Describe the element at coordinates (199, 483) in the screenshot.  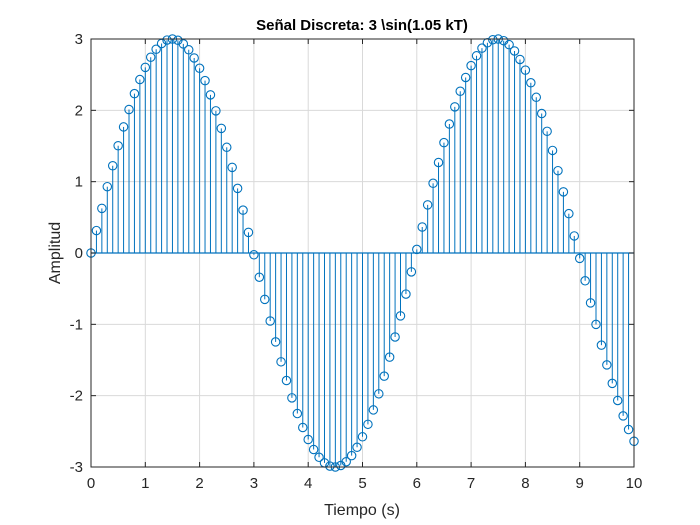
I see `x-tick-label: 2` at that location.